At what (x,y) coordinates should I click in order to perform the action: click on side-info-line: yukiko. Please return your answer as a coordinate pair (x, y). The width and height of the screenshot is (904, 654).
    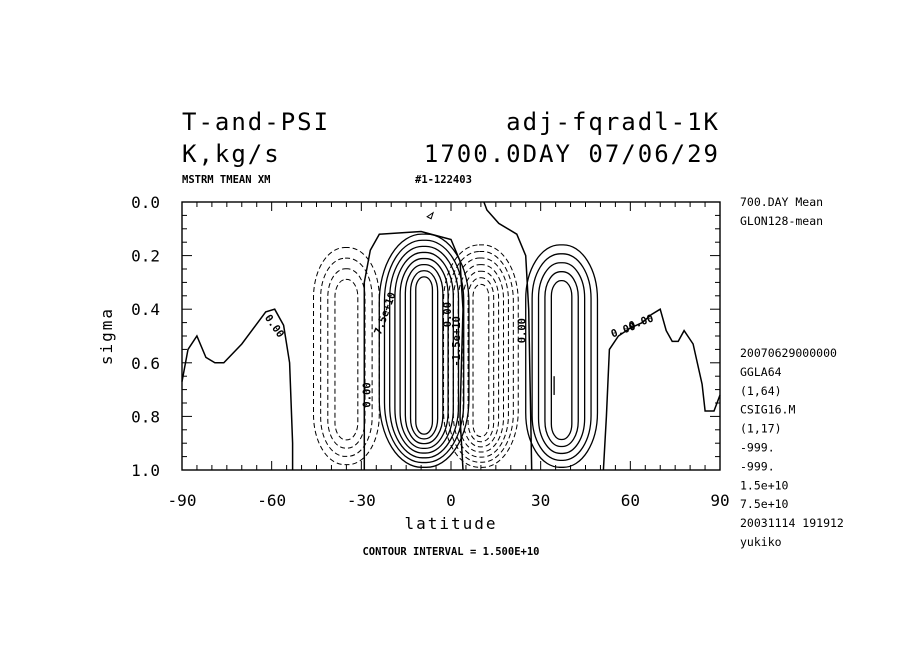
    Looking at the image, I should click on (761, 542).